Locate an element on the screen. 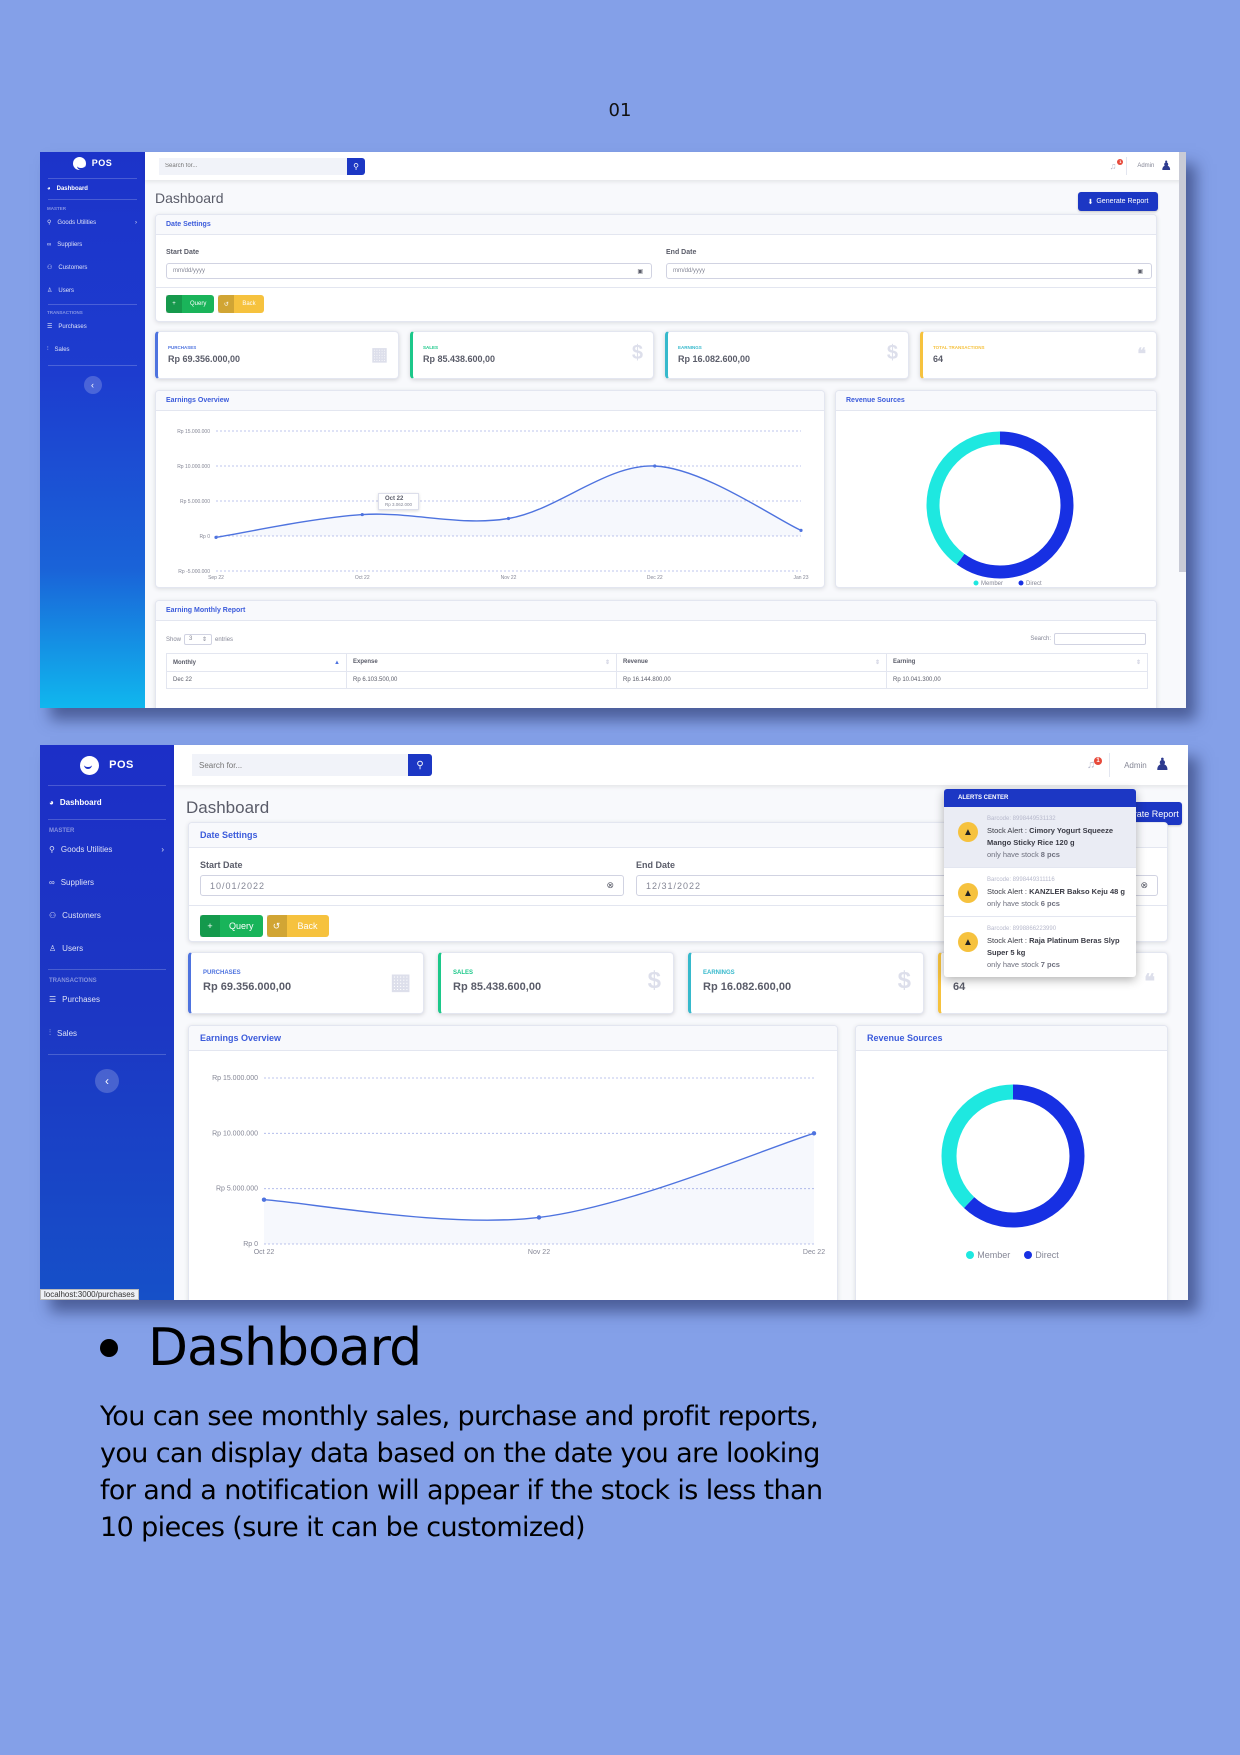 The image size is (1240, 1755). notification-badge: 1 is located at coordinates (1120, 162).